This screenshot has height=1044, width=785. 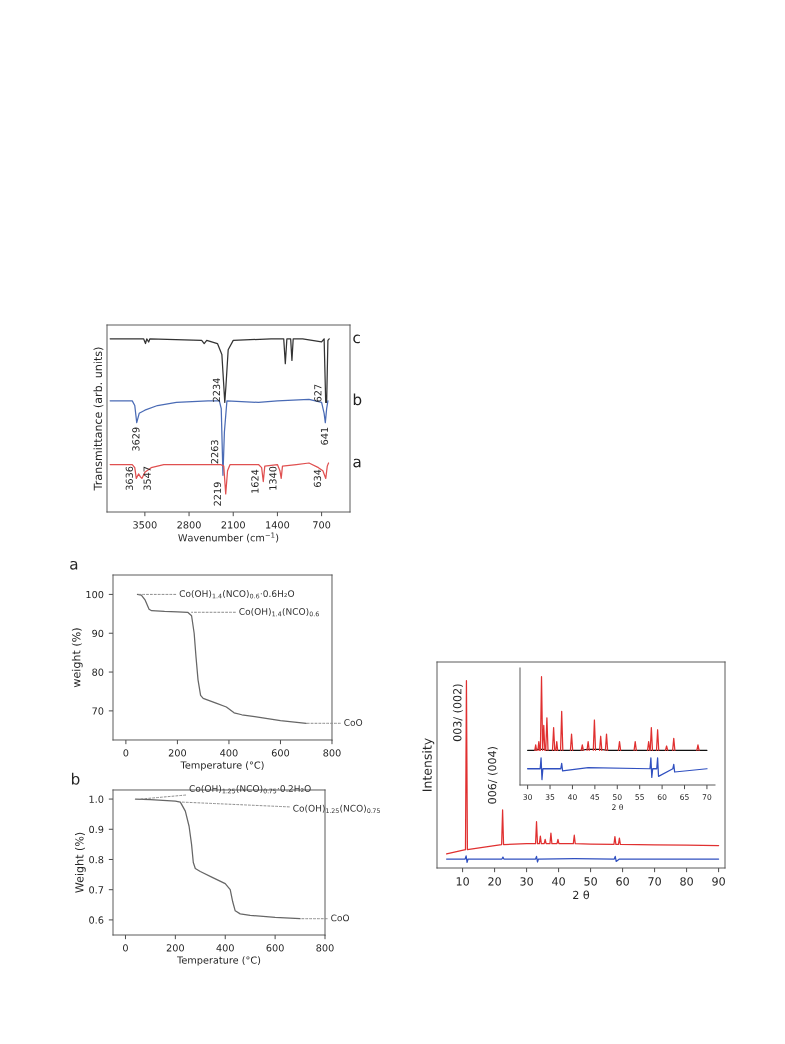 What do you see at coordinates (336, 809) in the screenshot?
I see `annotation: Co(OH)$_{1.25}$(NCO)$_{0.75}$` at bounding box center [336, 809].